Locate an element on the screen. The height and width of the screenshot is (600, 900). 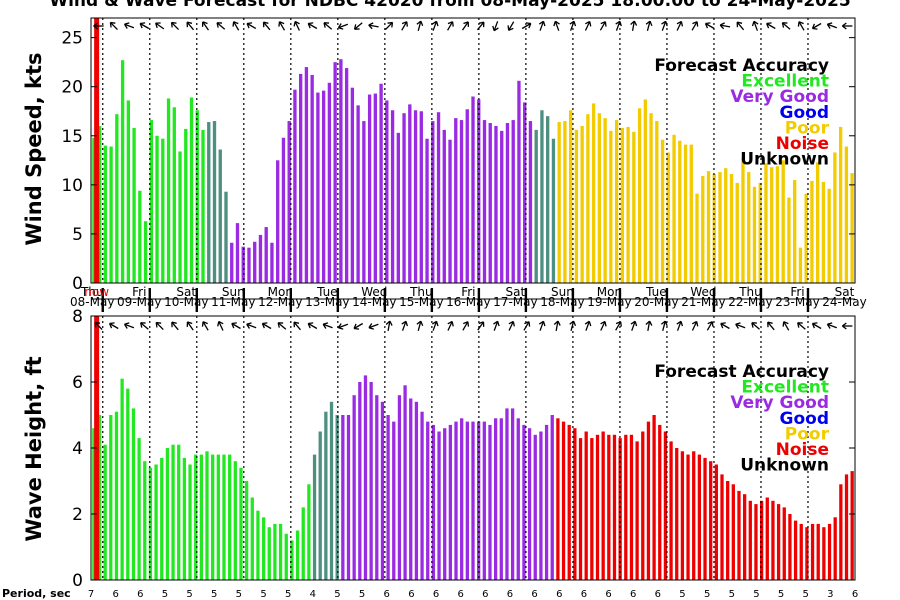
day-label: Sat is located at coordinates (186, 292).